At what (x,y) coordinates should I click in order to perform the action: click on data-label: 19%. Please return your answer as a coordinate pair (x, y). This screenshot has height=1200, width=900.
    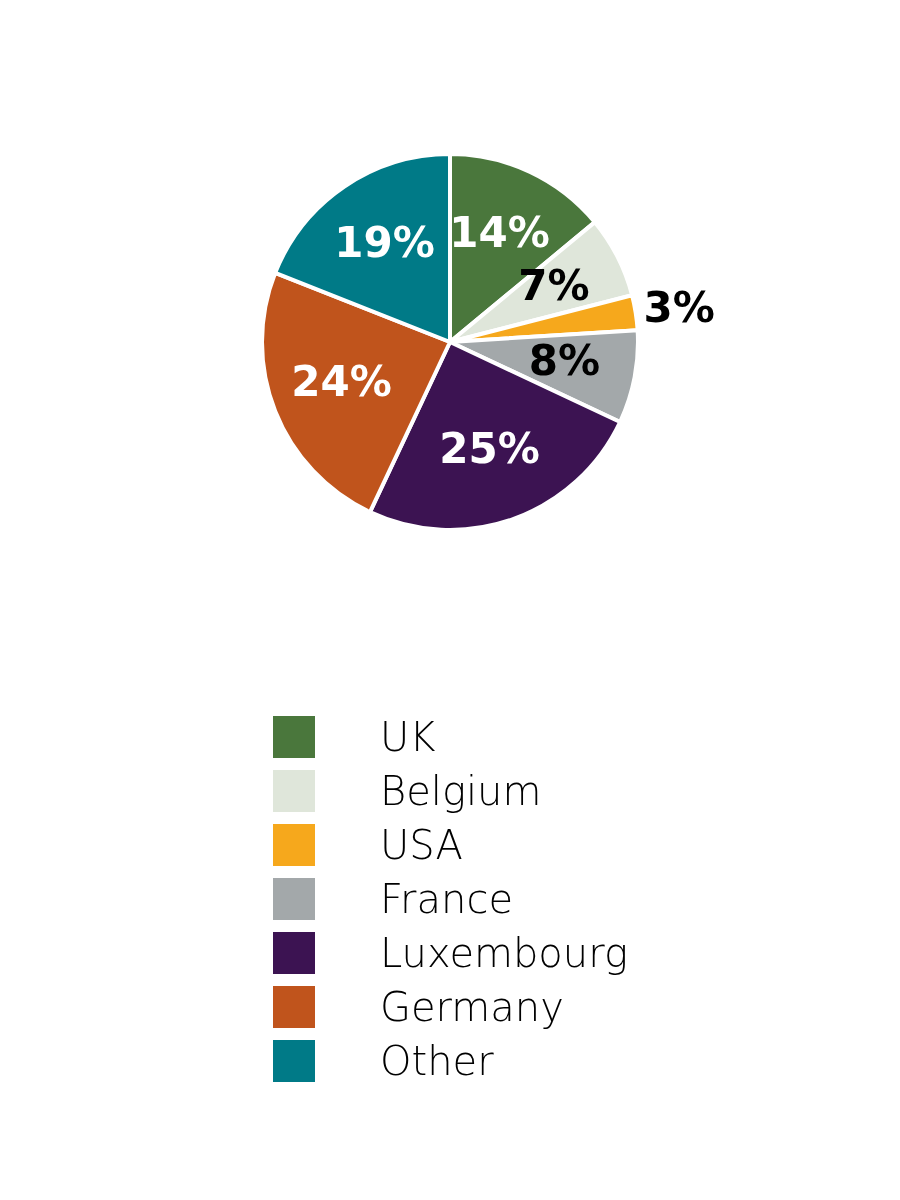
    Looking at the image, I should click on (384, 242).